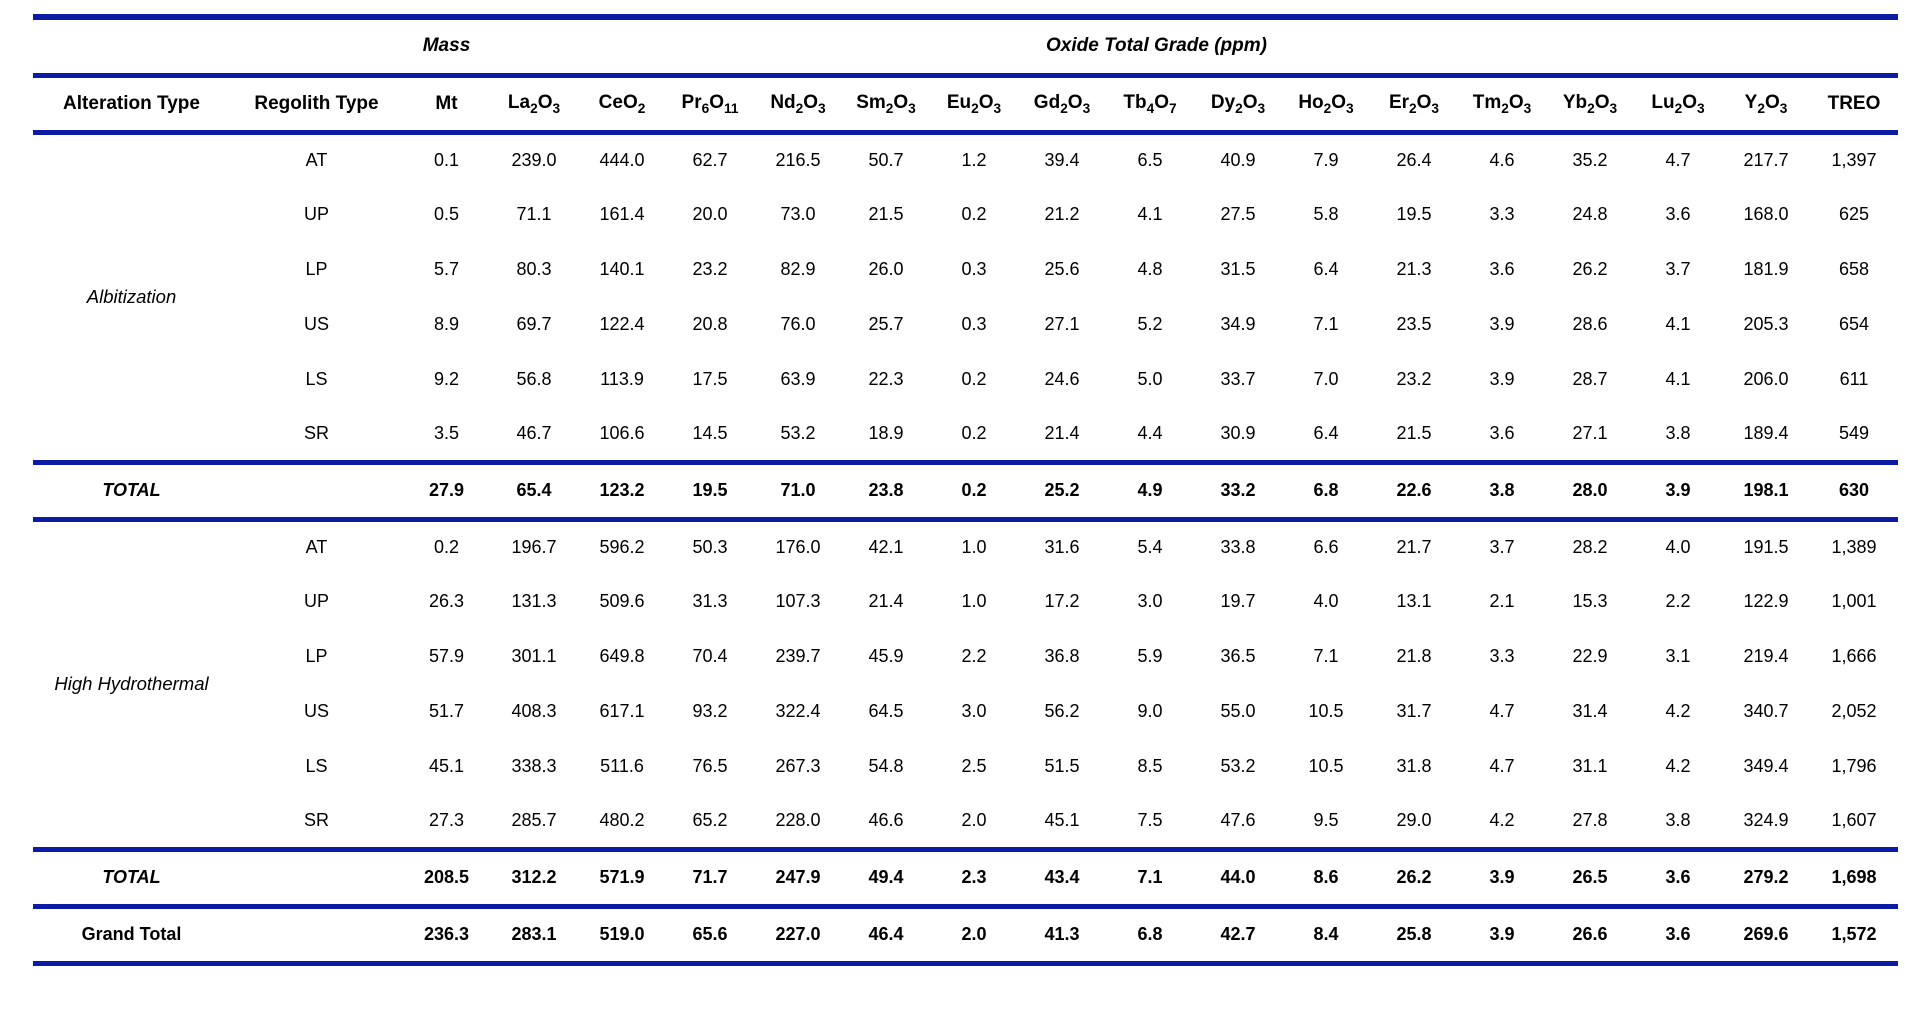 The width and height of the screenshot is (1924, 1021). I want to click on value-cell: 50.3, so click(710, 547).